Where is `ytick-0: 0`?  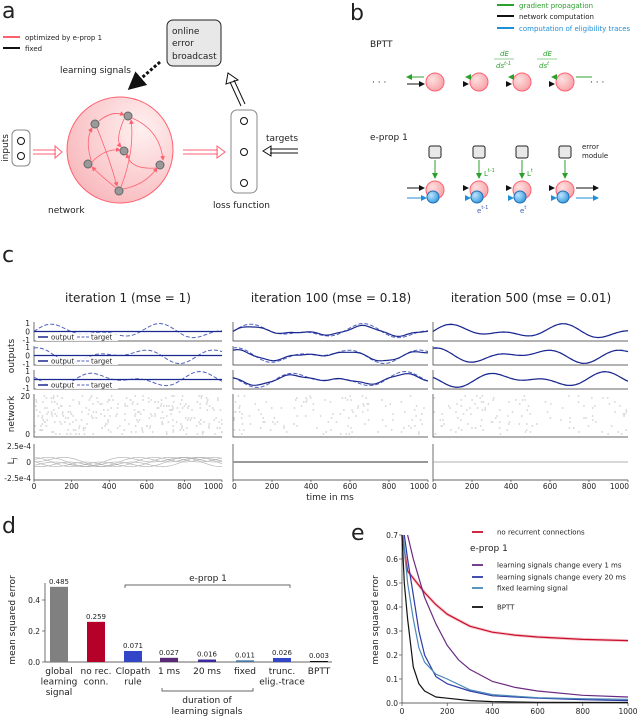 ytick-0: 0 is located at coordinates (27, 356).